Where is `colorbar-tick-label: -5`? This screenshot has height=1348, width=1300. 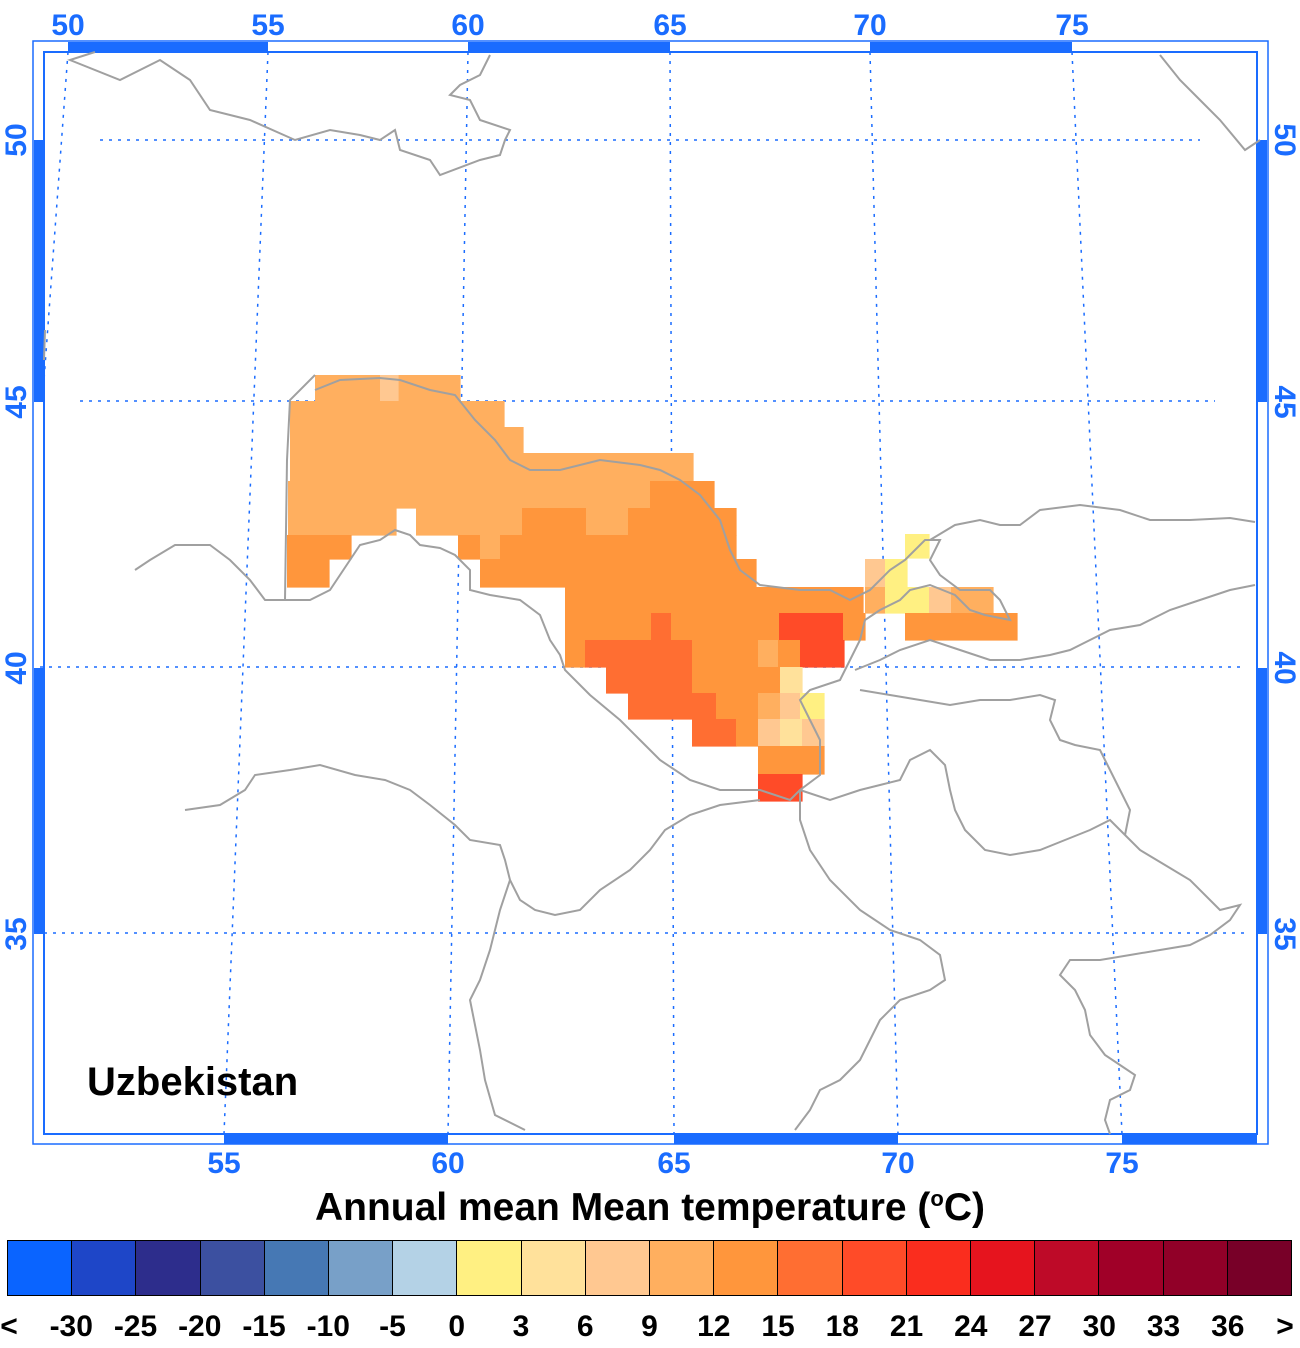
colorbar-tick-label: -5 is located at coordinates (392, 1326).